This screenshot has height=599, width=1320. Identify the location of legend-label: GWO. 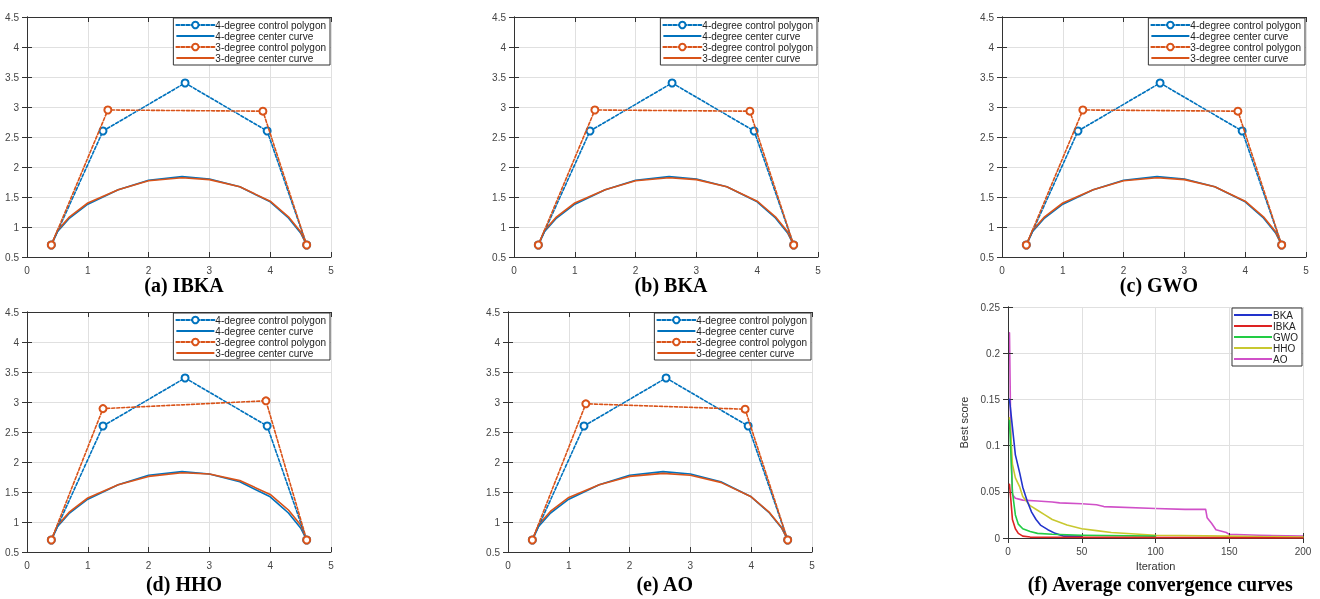
(1286, 337).